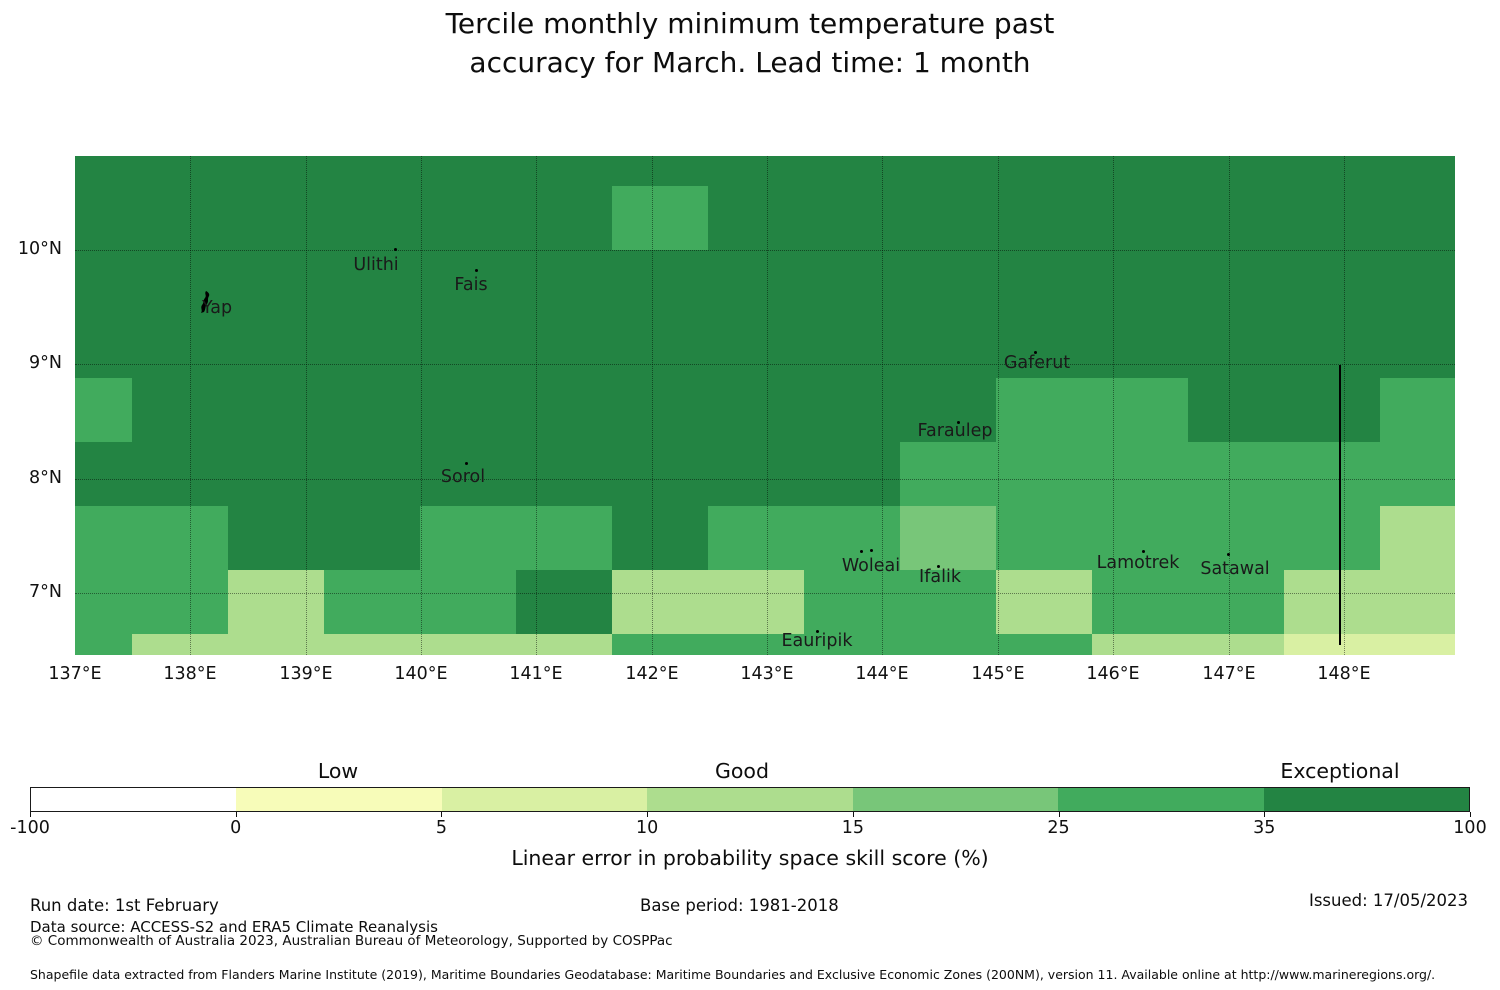 This screenshot has height=990, width=1500. What do you see at coordinates (376, 265) in the screenshot?
I see `island-label: Ulithi` at bounding box center [376, 265].